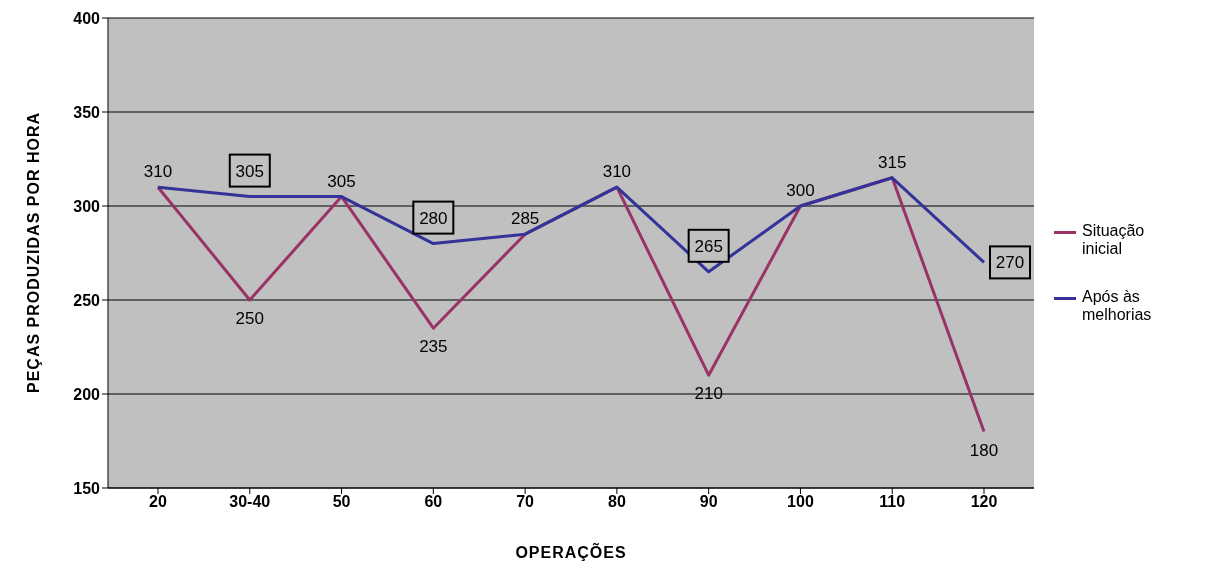 The height and width of the screenshot is (576, 1212). What do you see at coordinates (525, 219) in the screenshot?
I see `data-label: 285` at bounding box center [525, 219].